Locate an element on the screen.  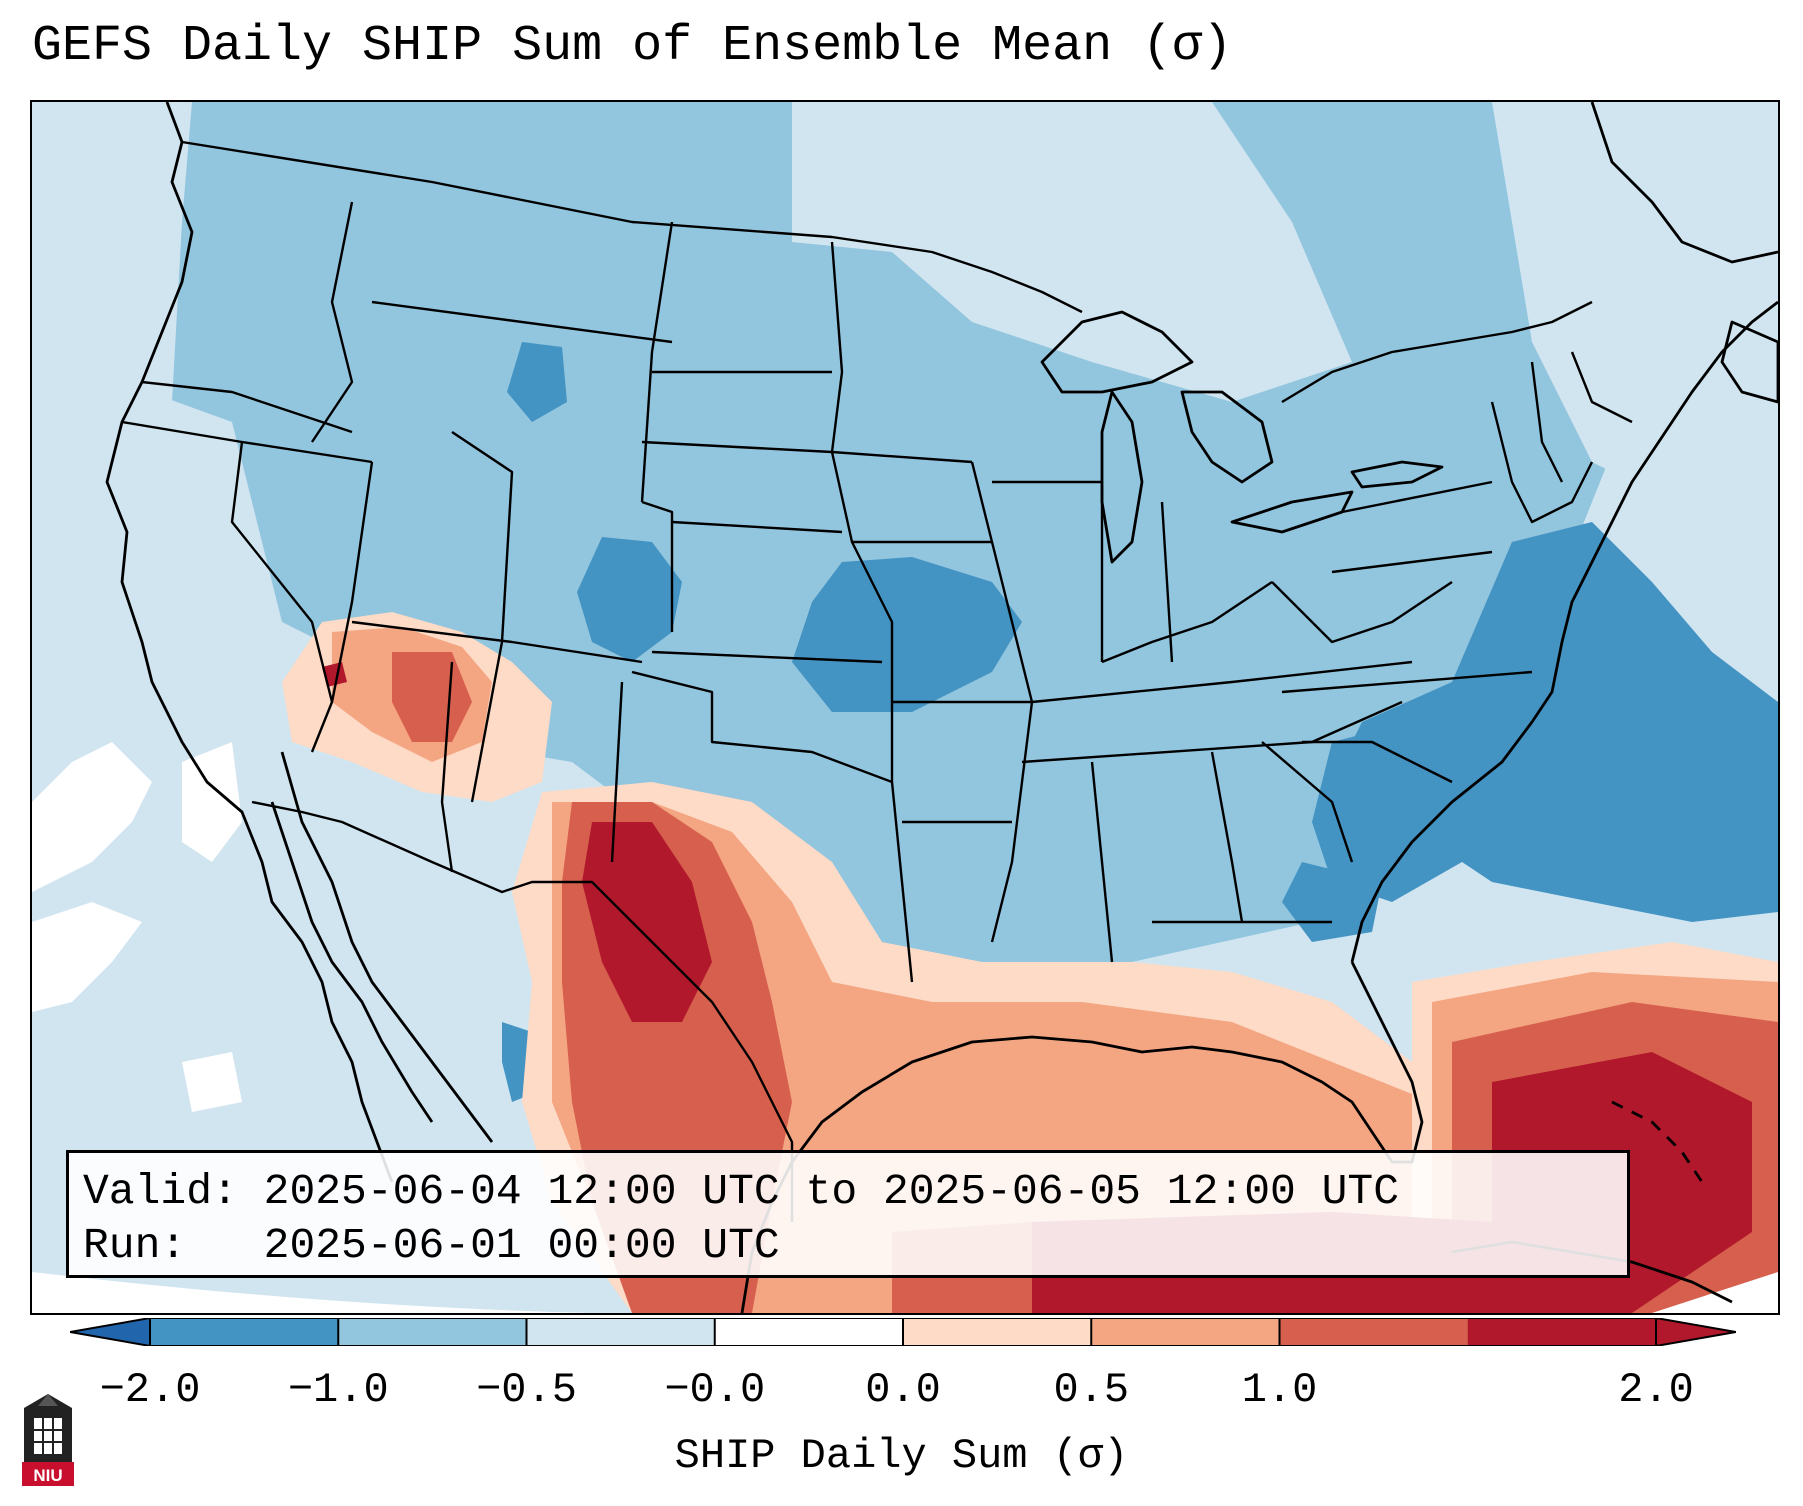
anomaly-region-wyoming-blue is located at coordinates (537, 382).